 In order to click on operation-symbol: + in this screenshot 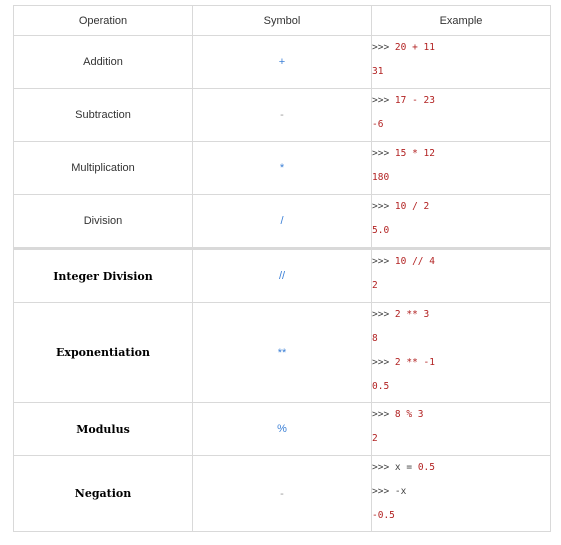, I will do `click(282, 62)`.